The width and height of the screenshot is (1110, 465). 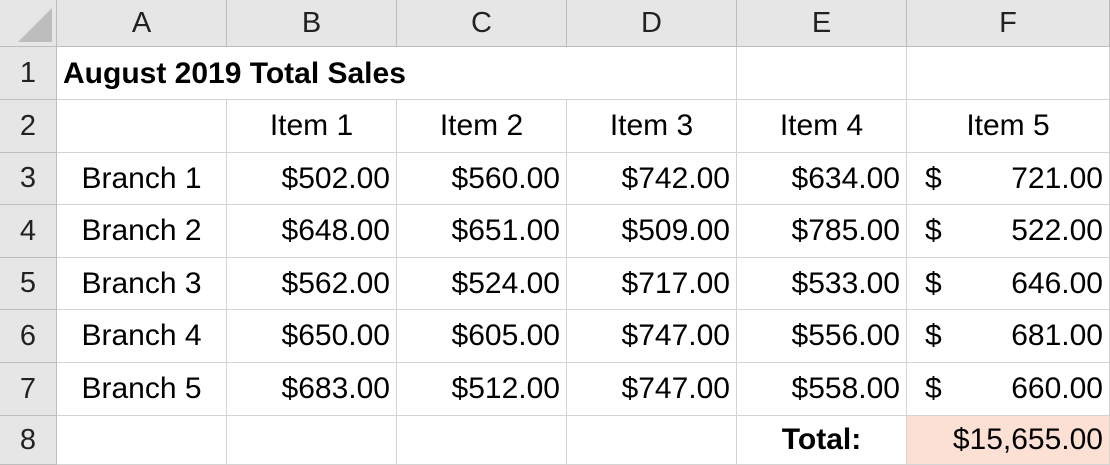 I want to click on row-header-8-text: 8, so click(x=28, y=439).